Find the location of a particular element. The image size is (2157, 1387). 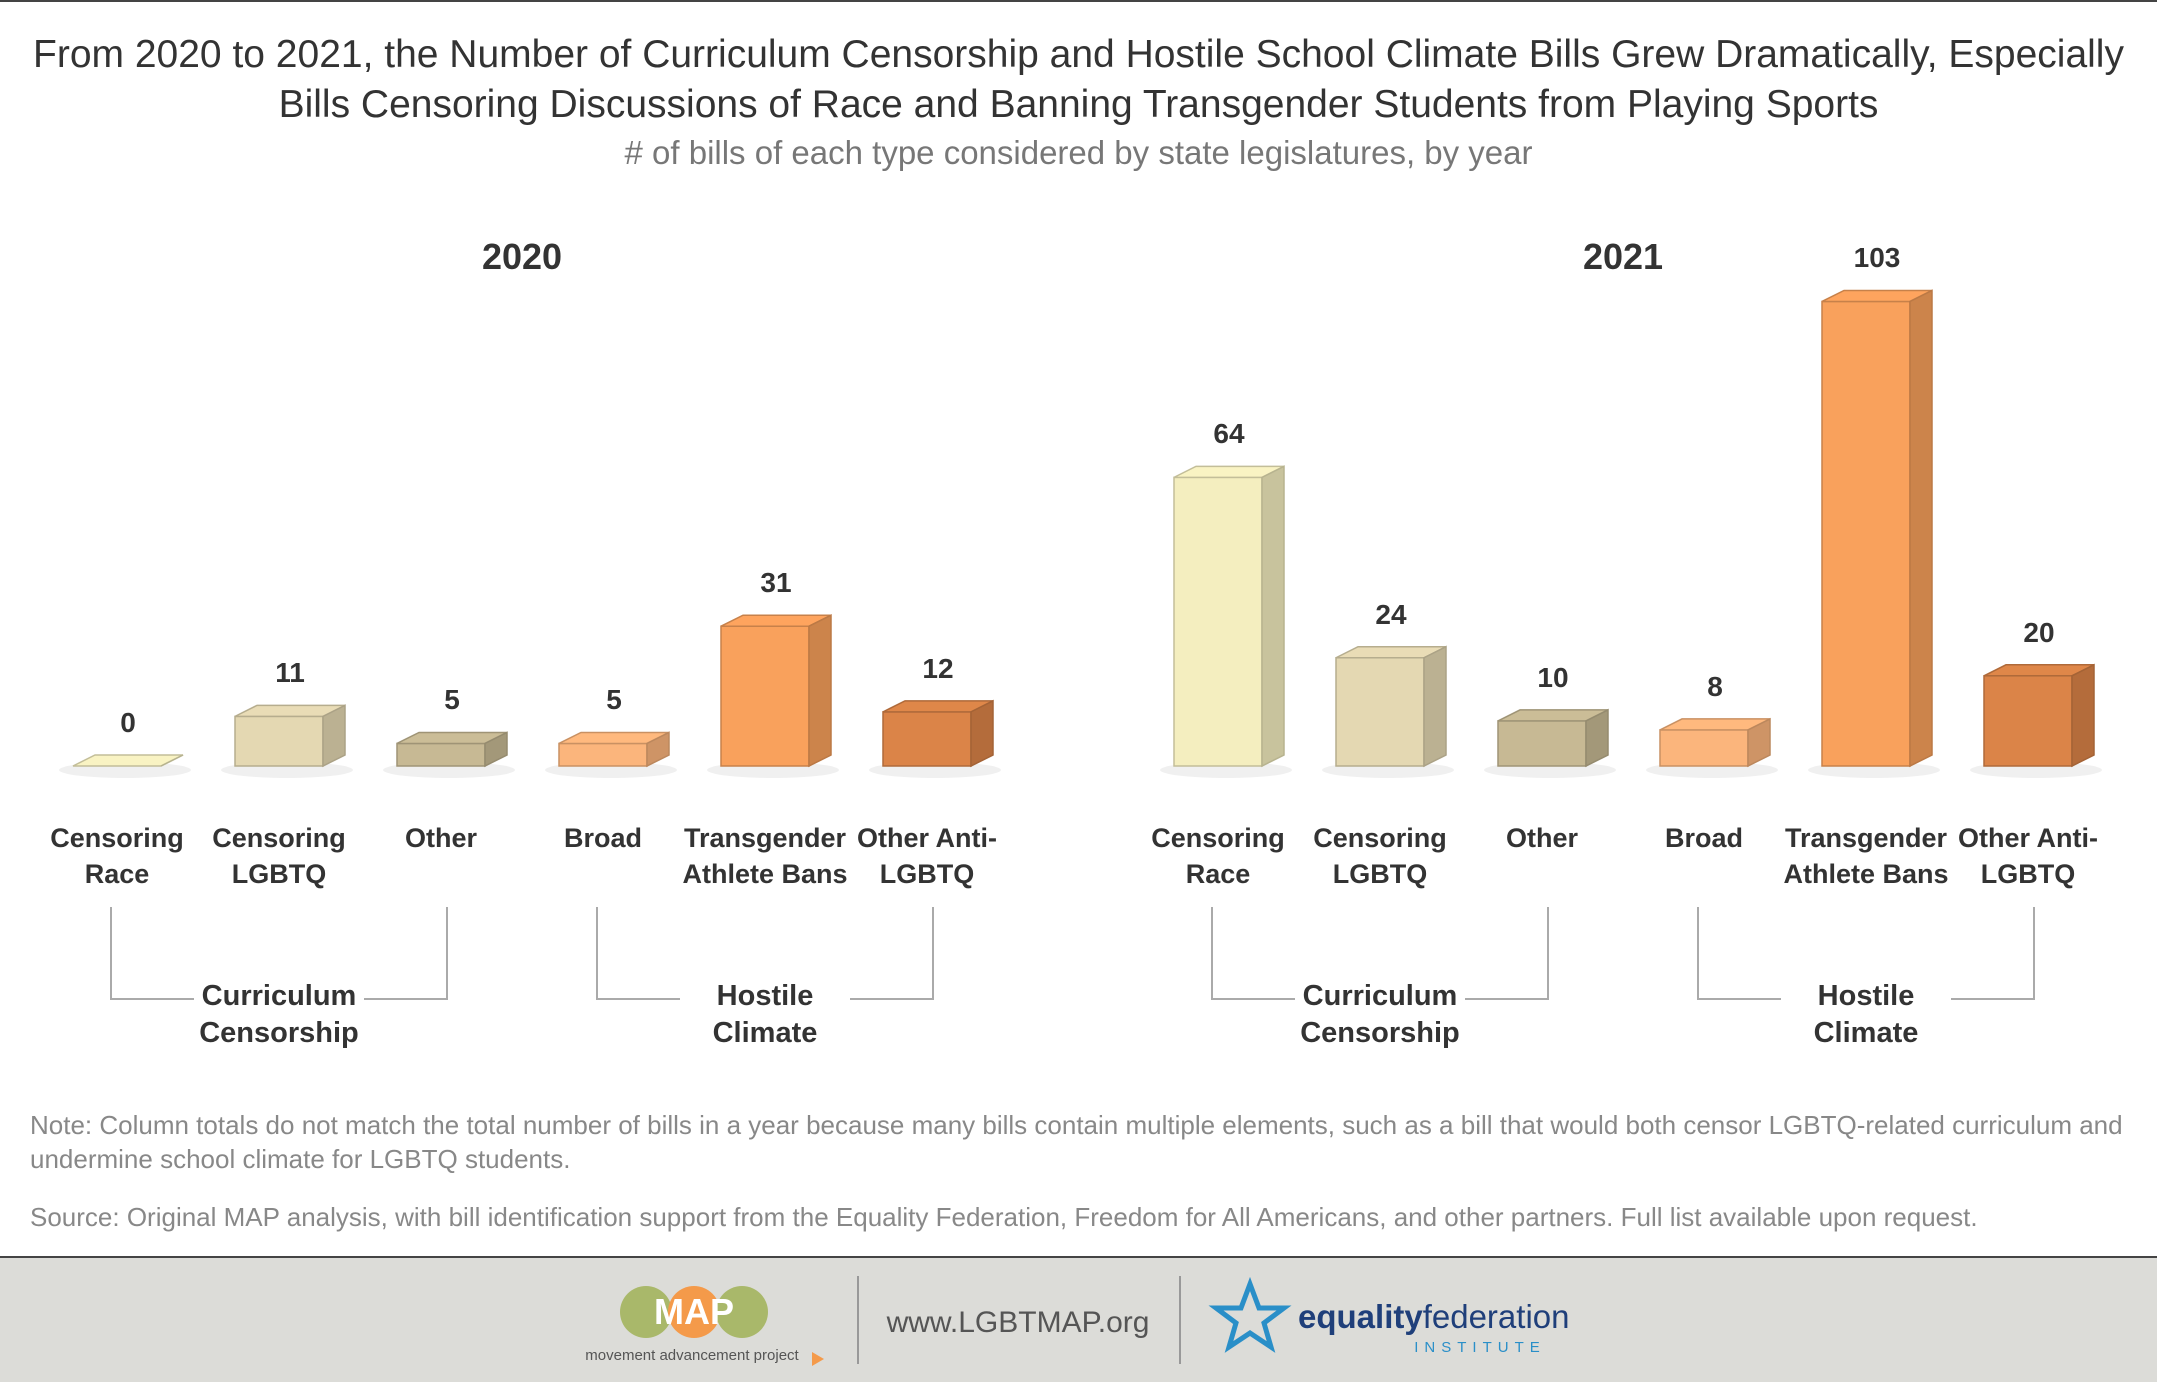

value-label: 24 is located at coordinates (1391, 614).